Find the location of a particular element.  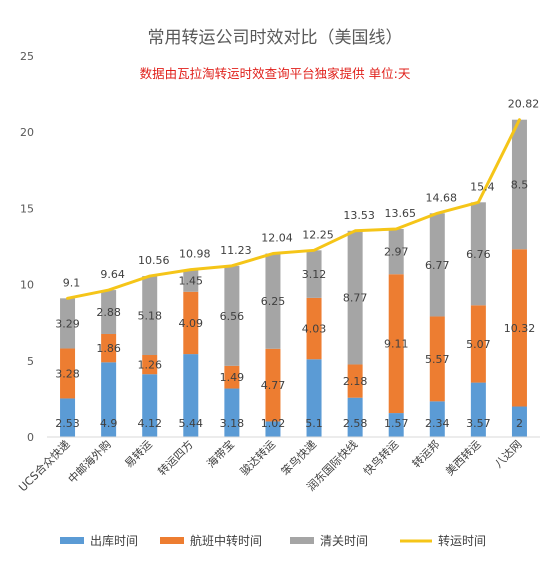

segment-value-label: 2.53 is located at coordinates (67, 423).